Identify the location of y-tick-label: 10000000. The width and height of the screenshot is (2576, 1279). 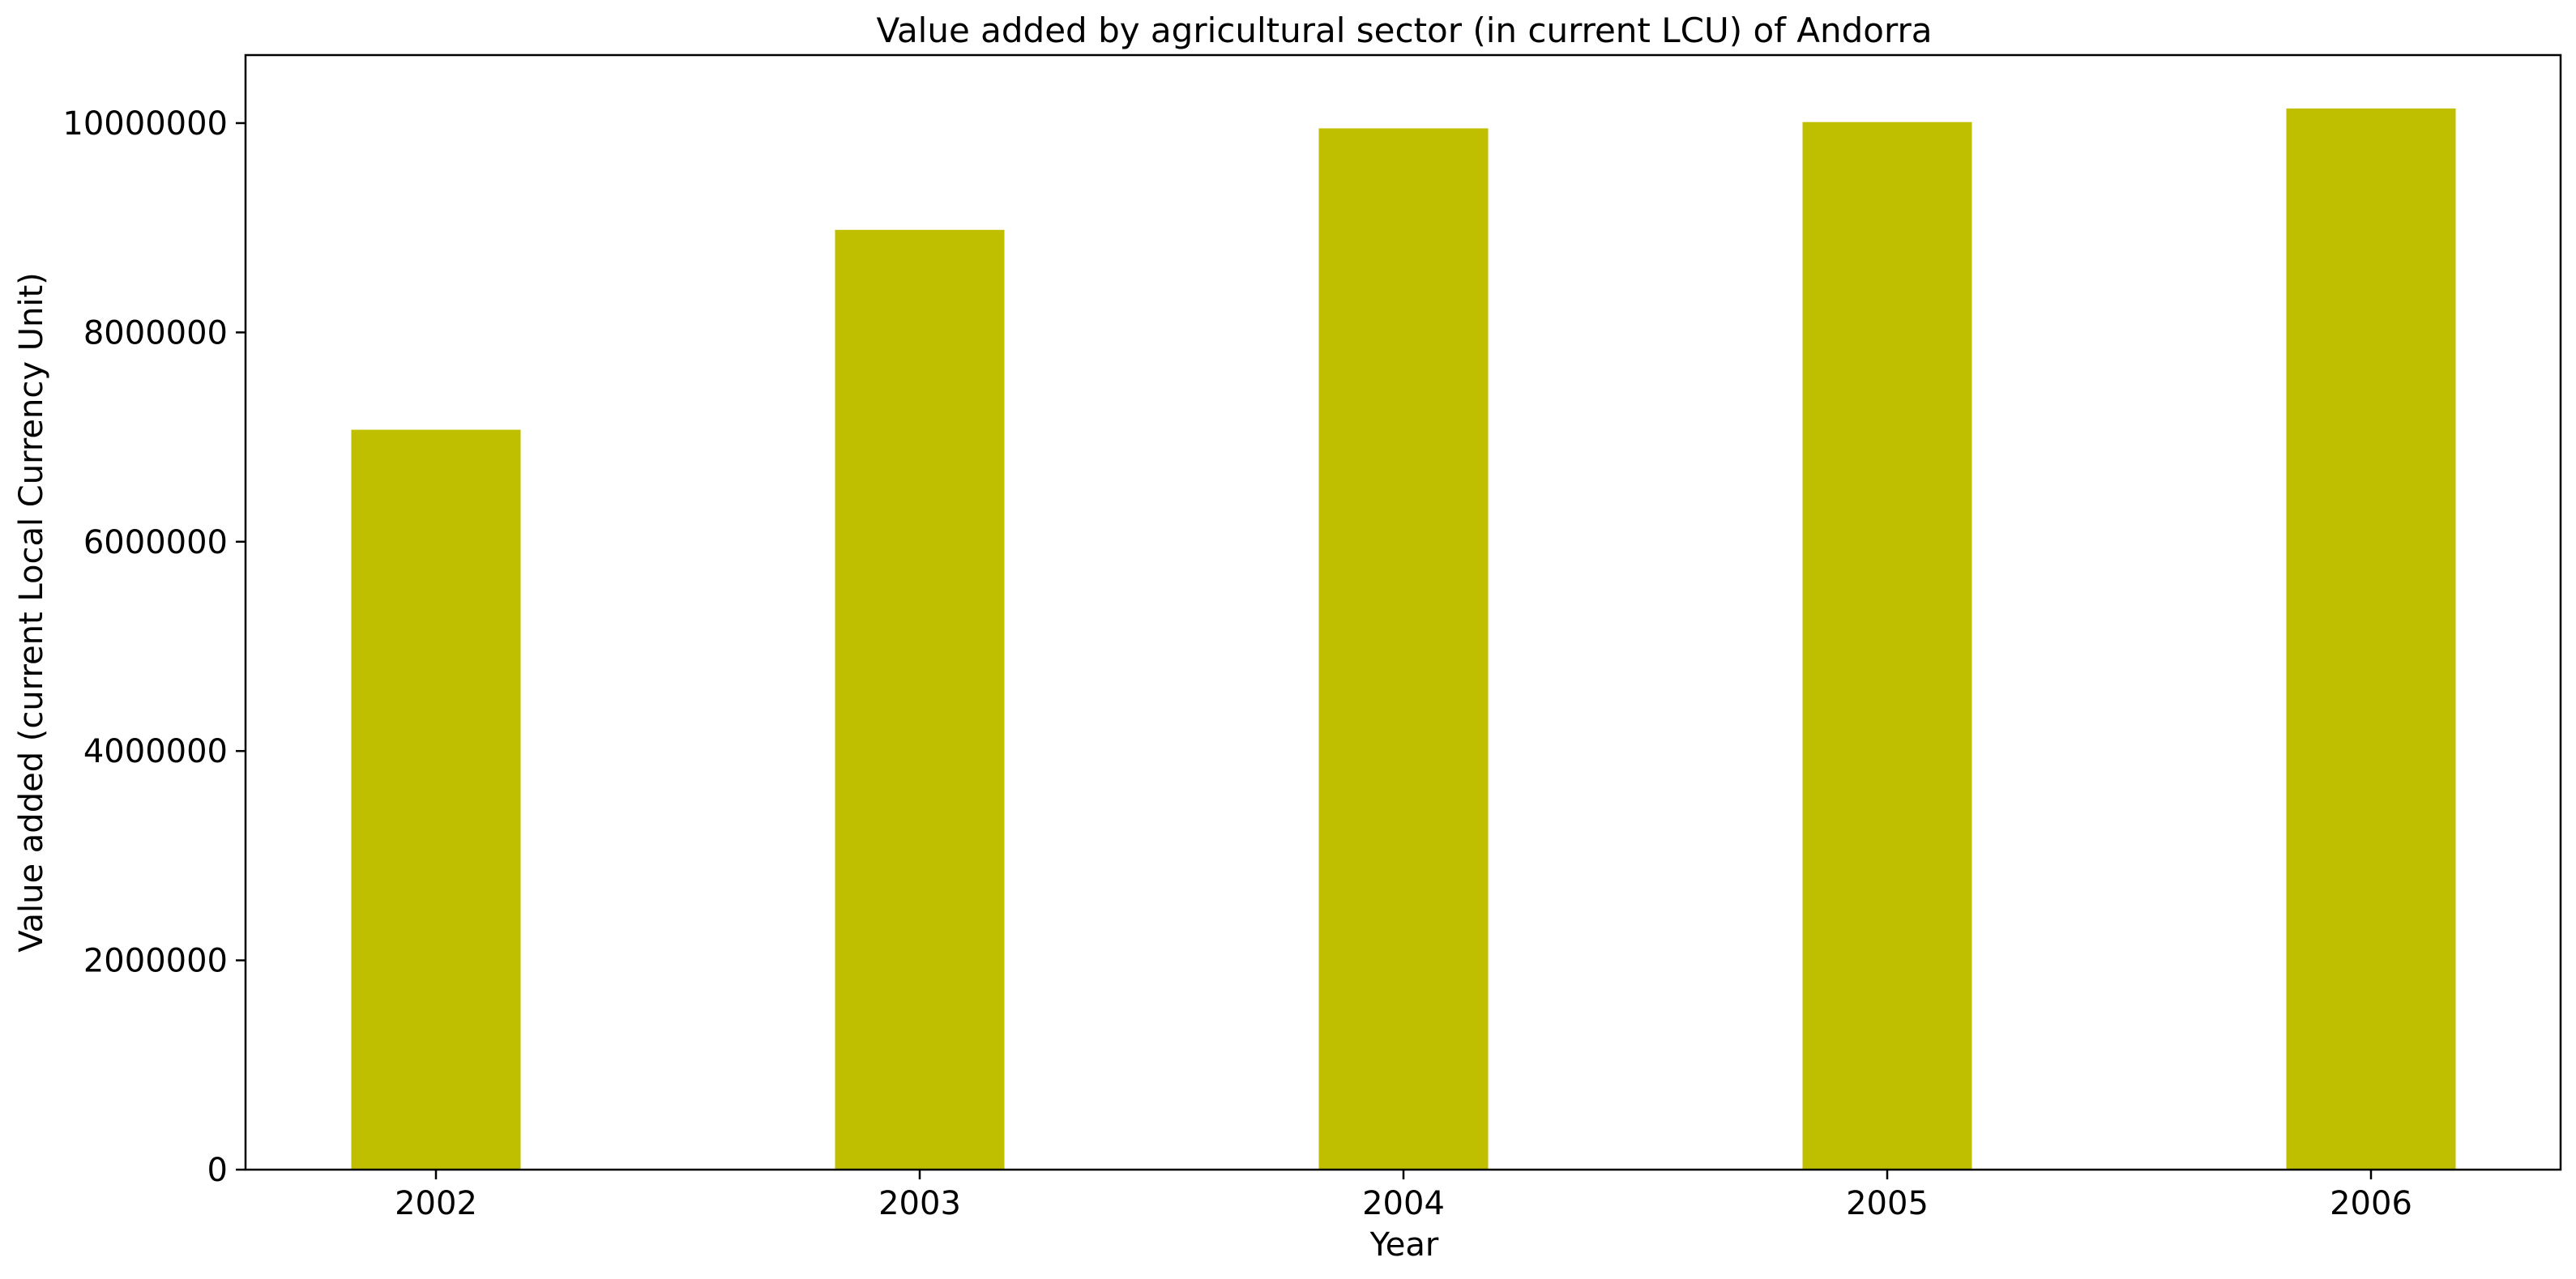
(145, 124).